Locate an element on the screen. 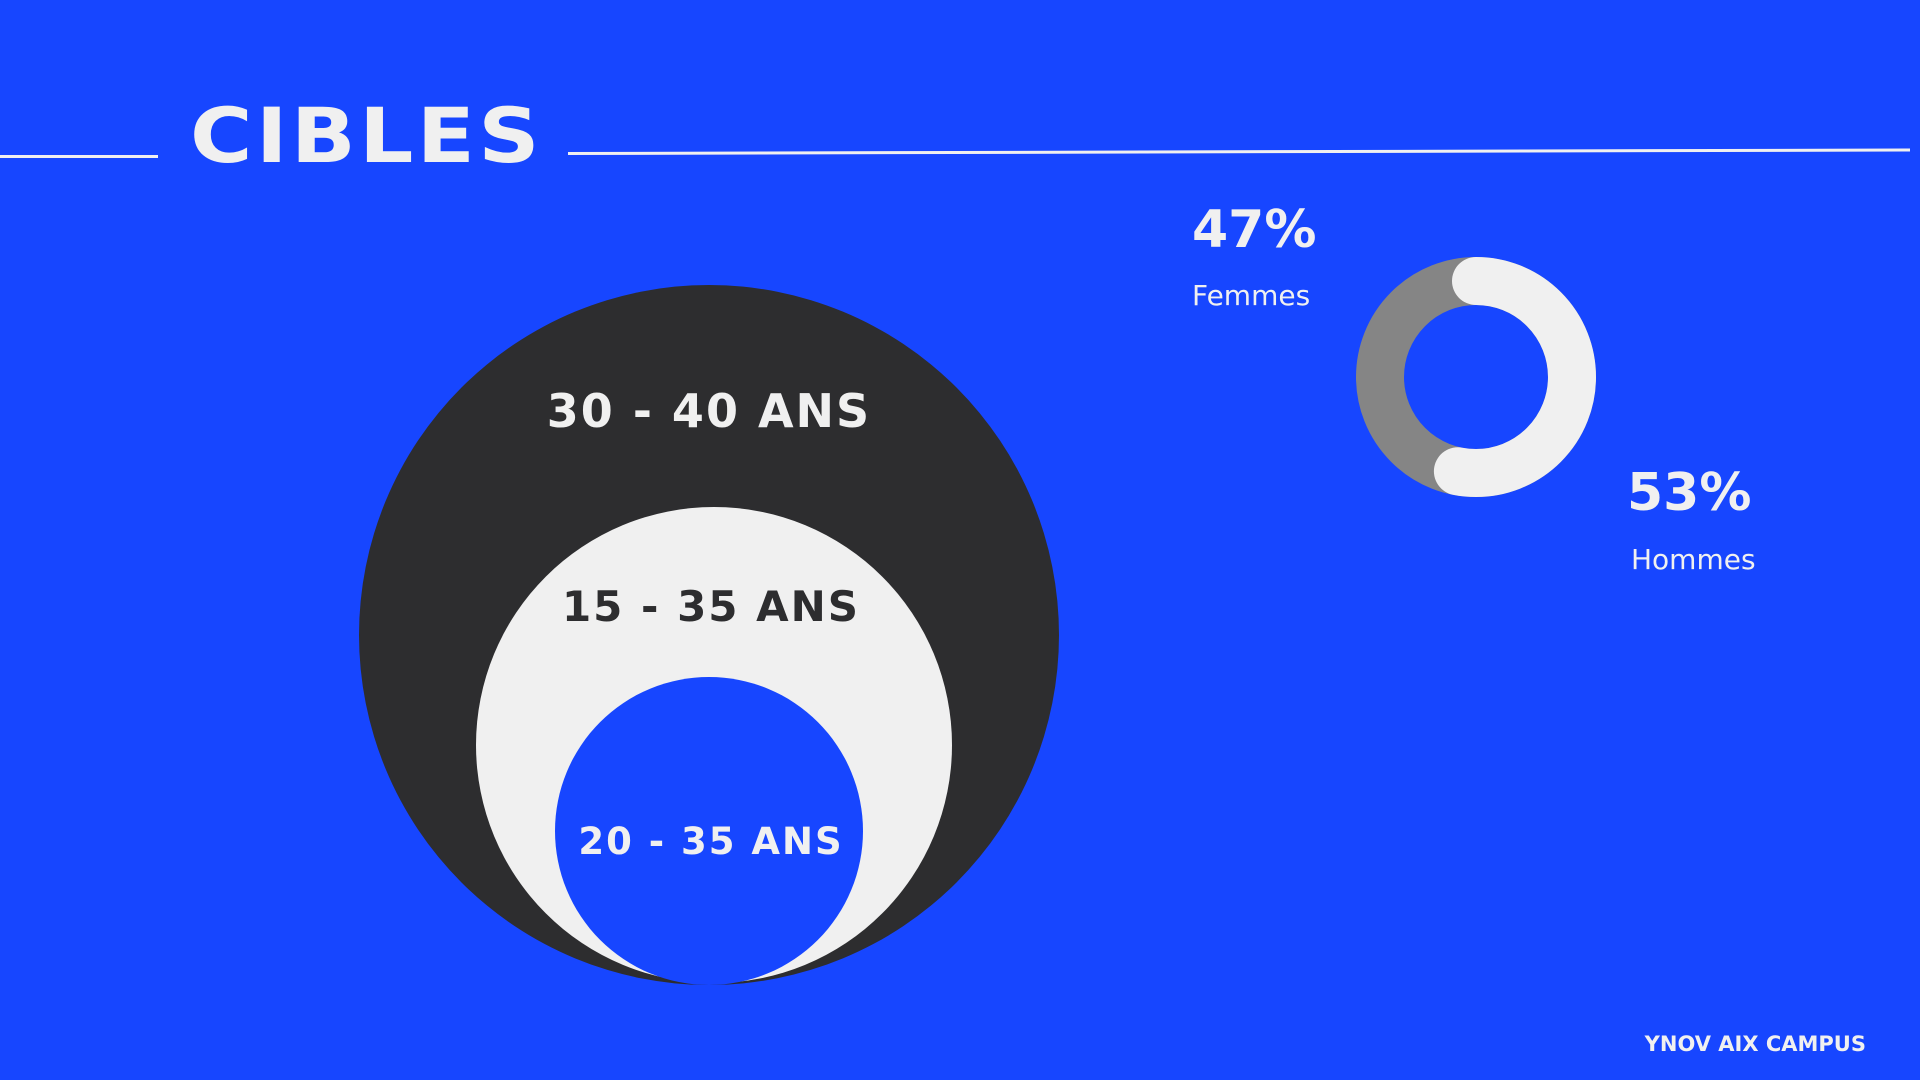 This screenshot has width=1920, height=1080. age-label-20-35: 20 - 35 ANS is located at coordinates (711, 841).